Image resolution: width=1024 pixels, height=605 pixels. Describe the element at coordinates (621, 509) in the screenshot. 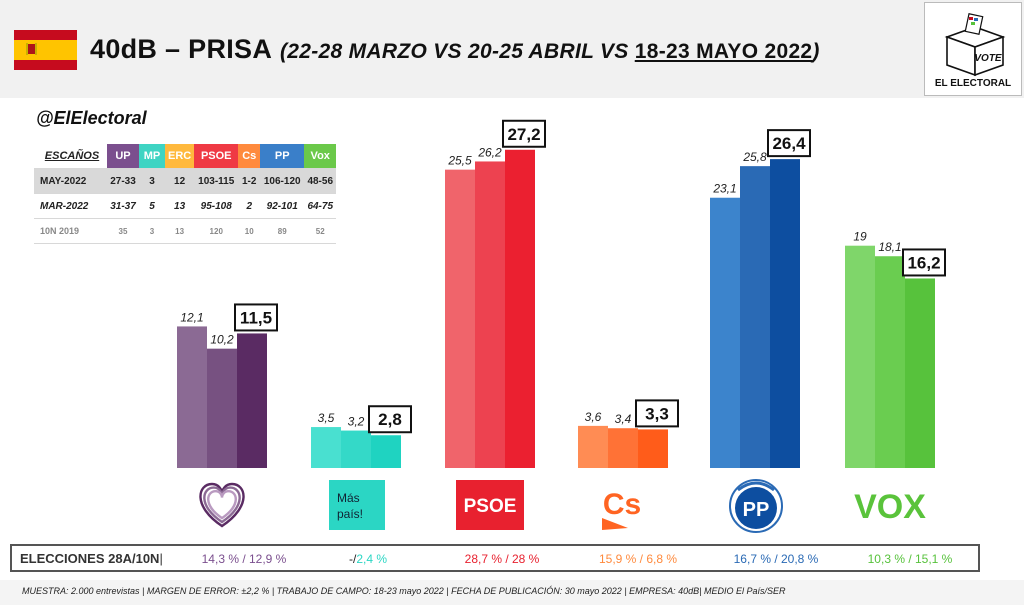

I see `cs-logo: Cs` at that location.